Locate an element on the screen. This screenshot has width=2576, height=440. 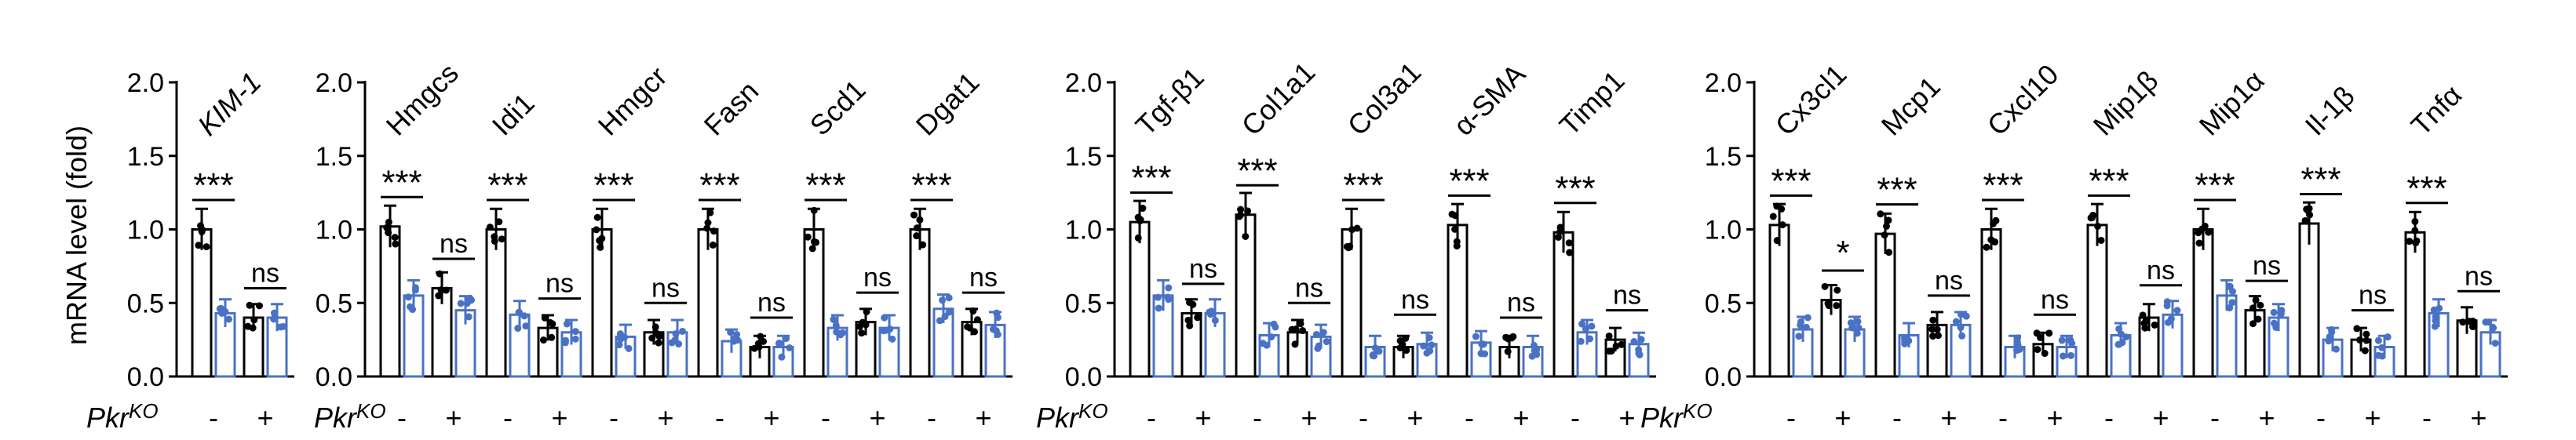
y-tick-label: 0.0 is located at coordinates (145, 377).